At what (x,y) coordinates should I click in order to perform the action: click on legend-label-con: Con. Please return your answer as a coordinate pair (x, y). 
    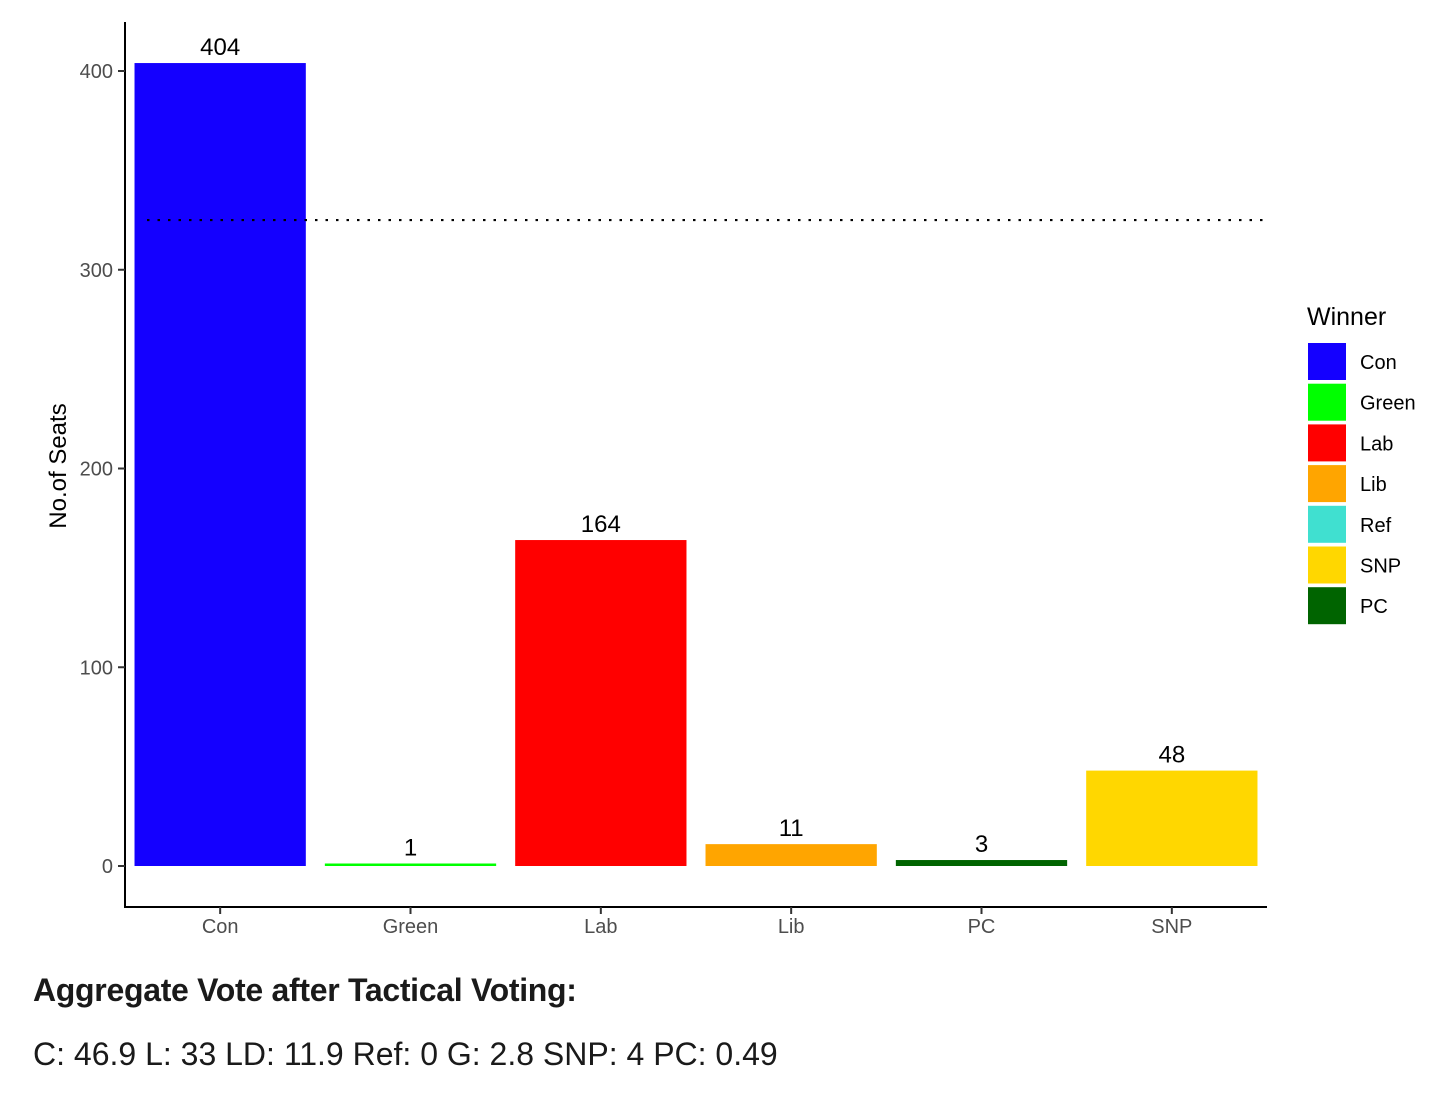
    Looking at the image, I should click on (1378, 363).